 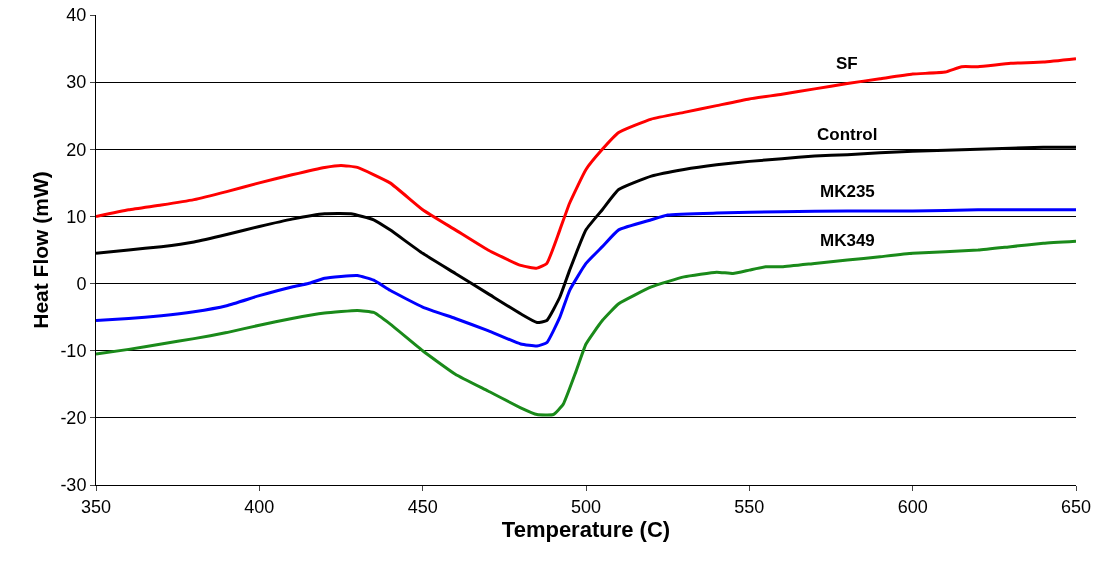 I want to click on series-label: Control, so click(x=847, y=134).